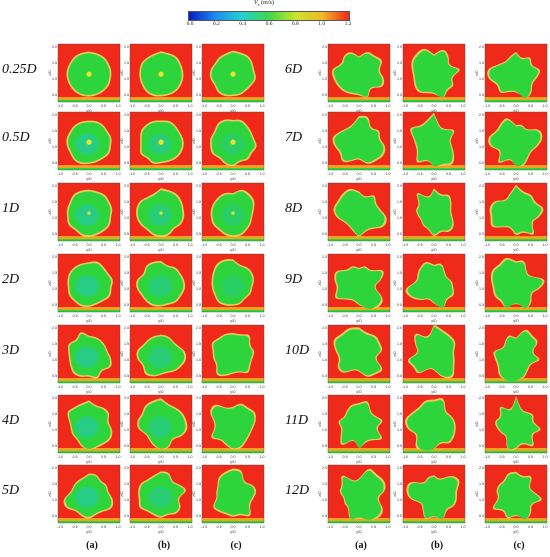 The width and height of the screenshot is (550, 557). Describe the element at coordinates (264, 3) in the screenshot. I see `colorbar-title: Vx (m/s)` at that location.